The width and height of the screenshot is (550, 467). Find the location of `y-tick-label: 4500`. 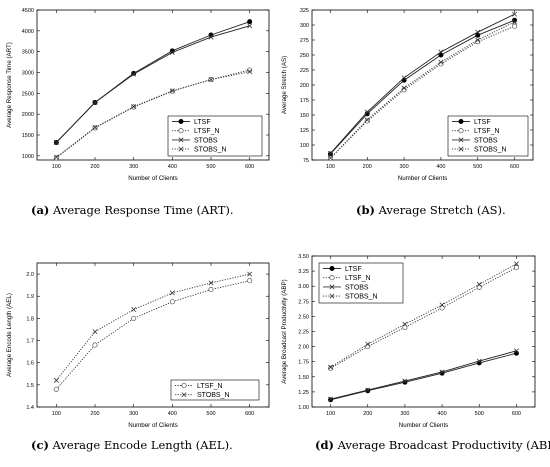

y-tick-label: 4500 is located at coordinates (28, 11).